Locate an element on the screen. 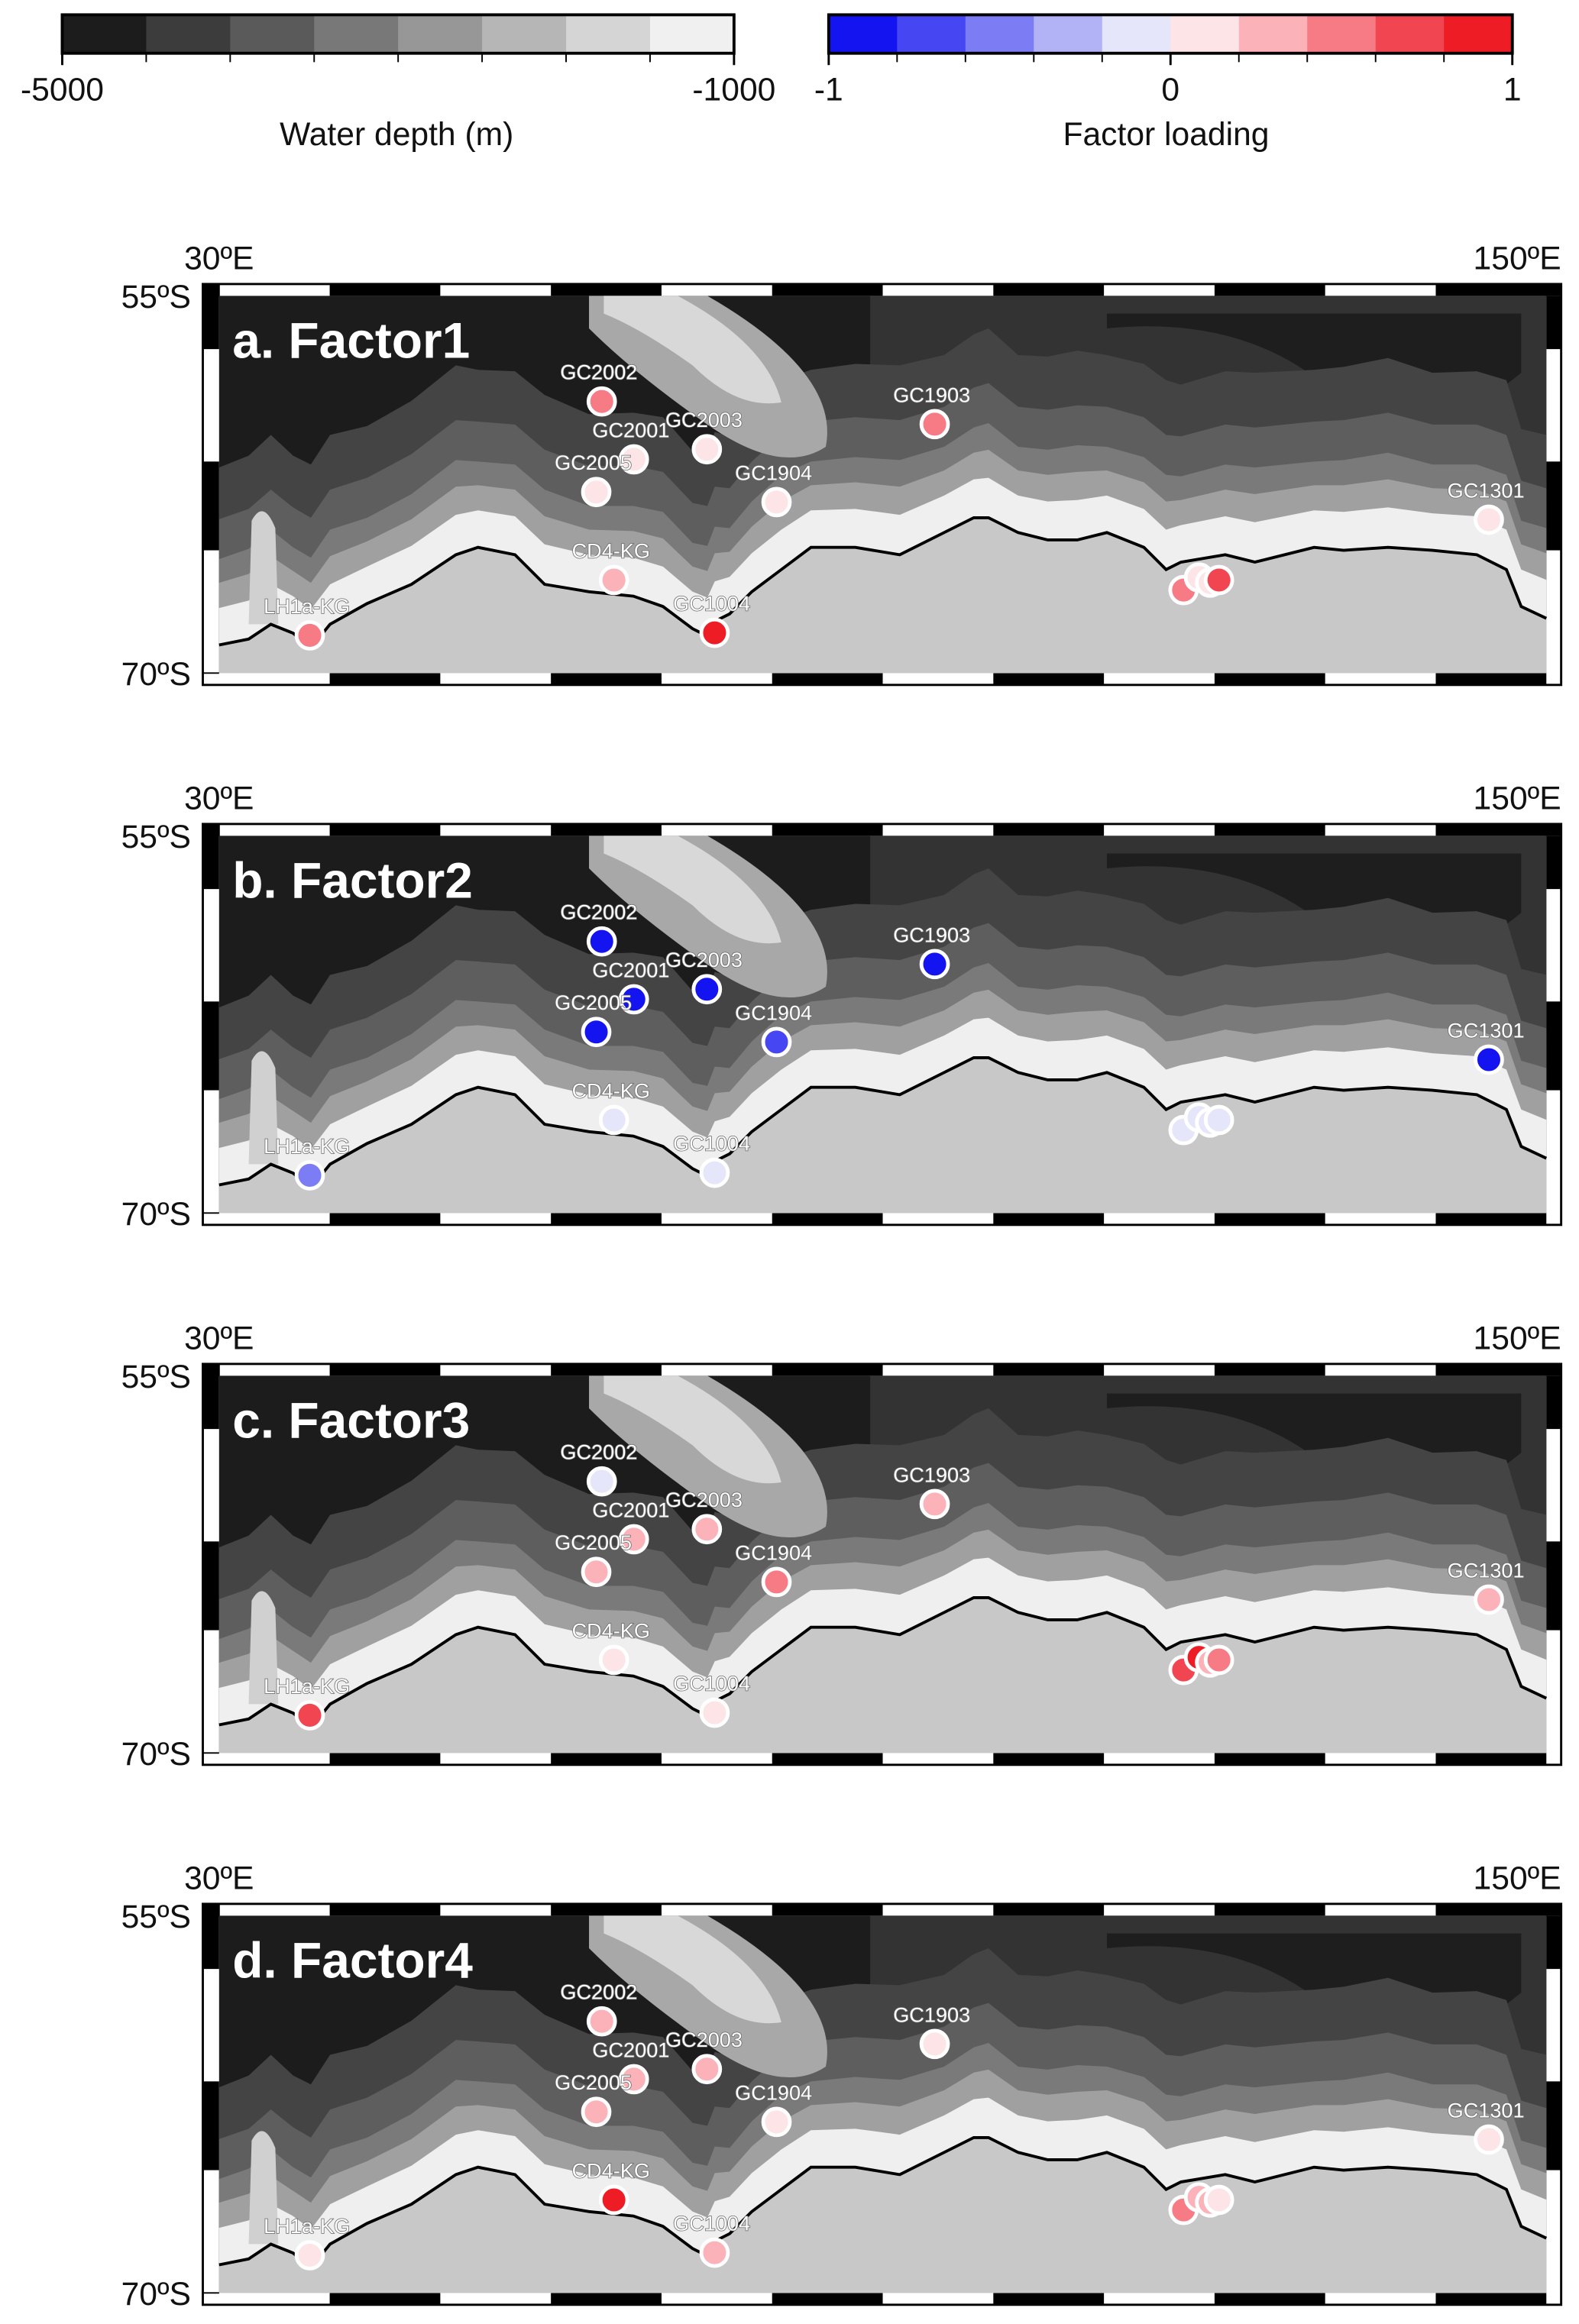 The width and height of the screenshot is (1579, 2324). station-label: CD4-KG is located at coordinates (611, 1090).